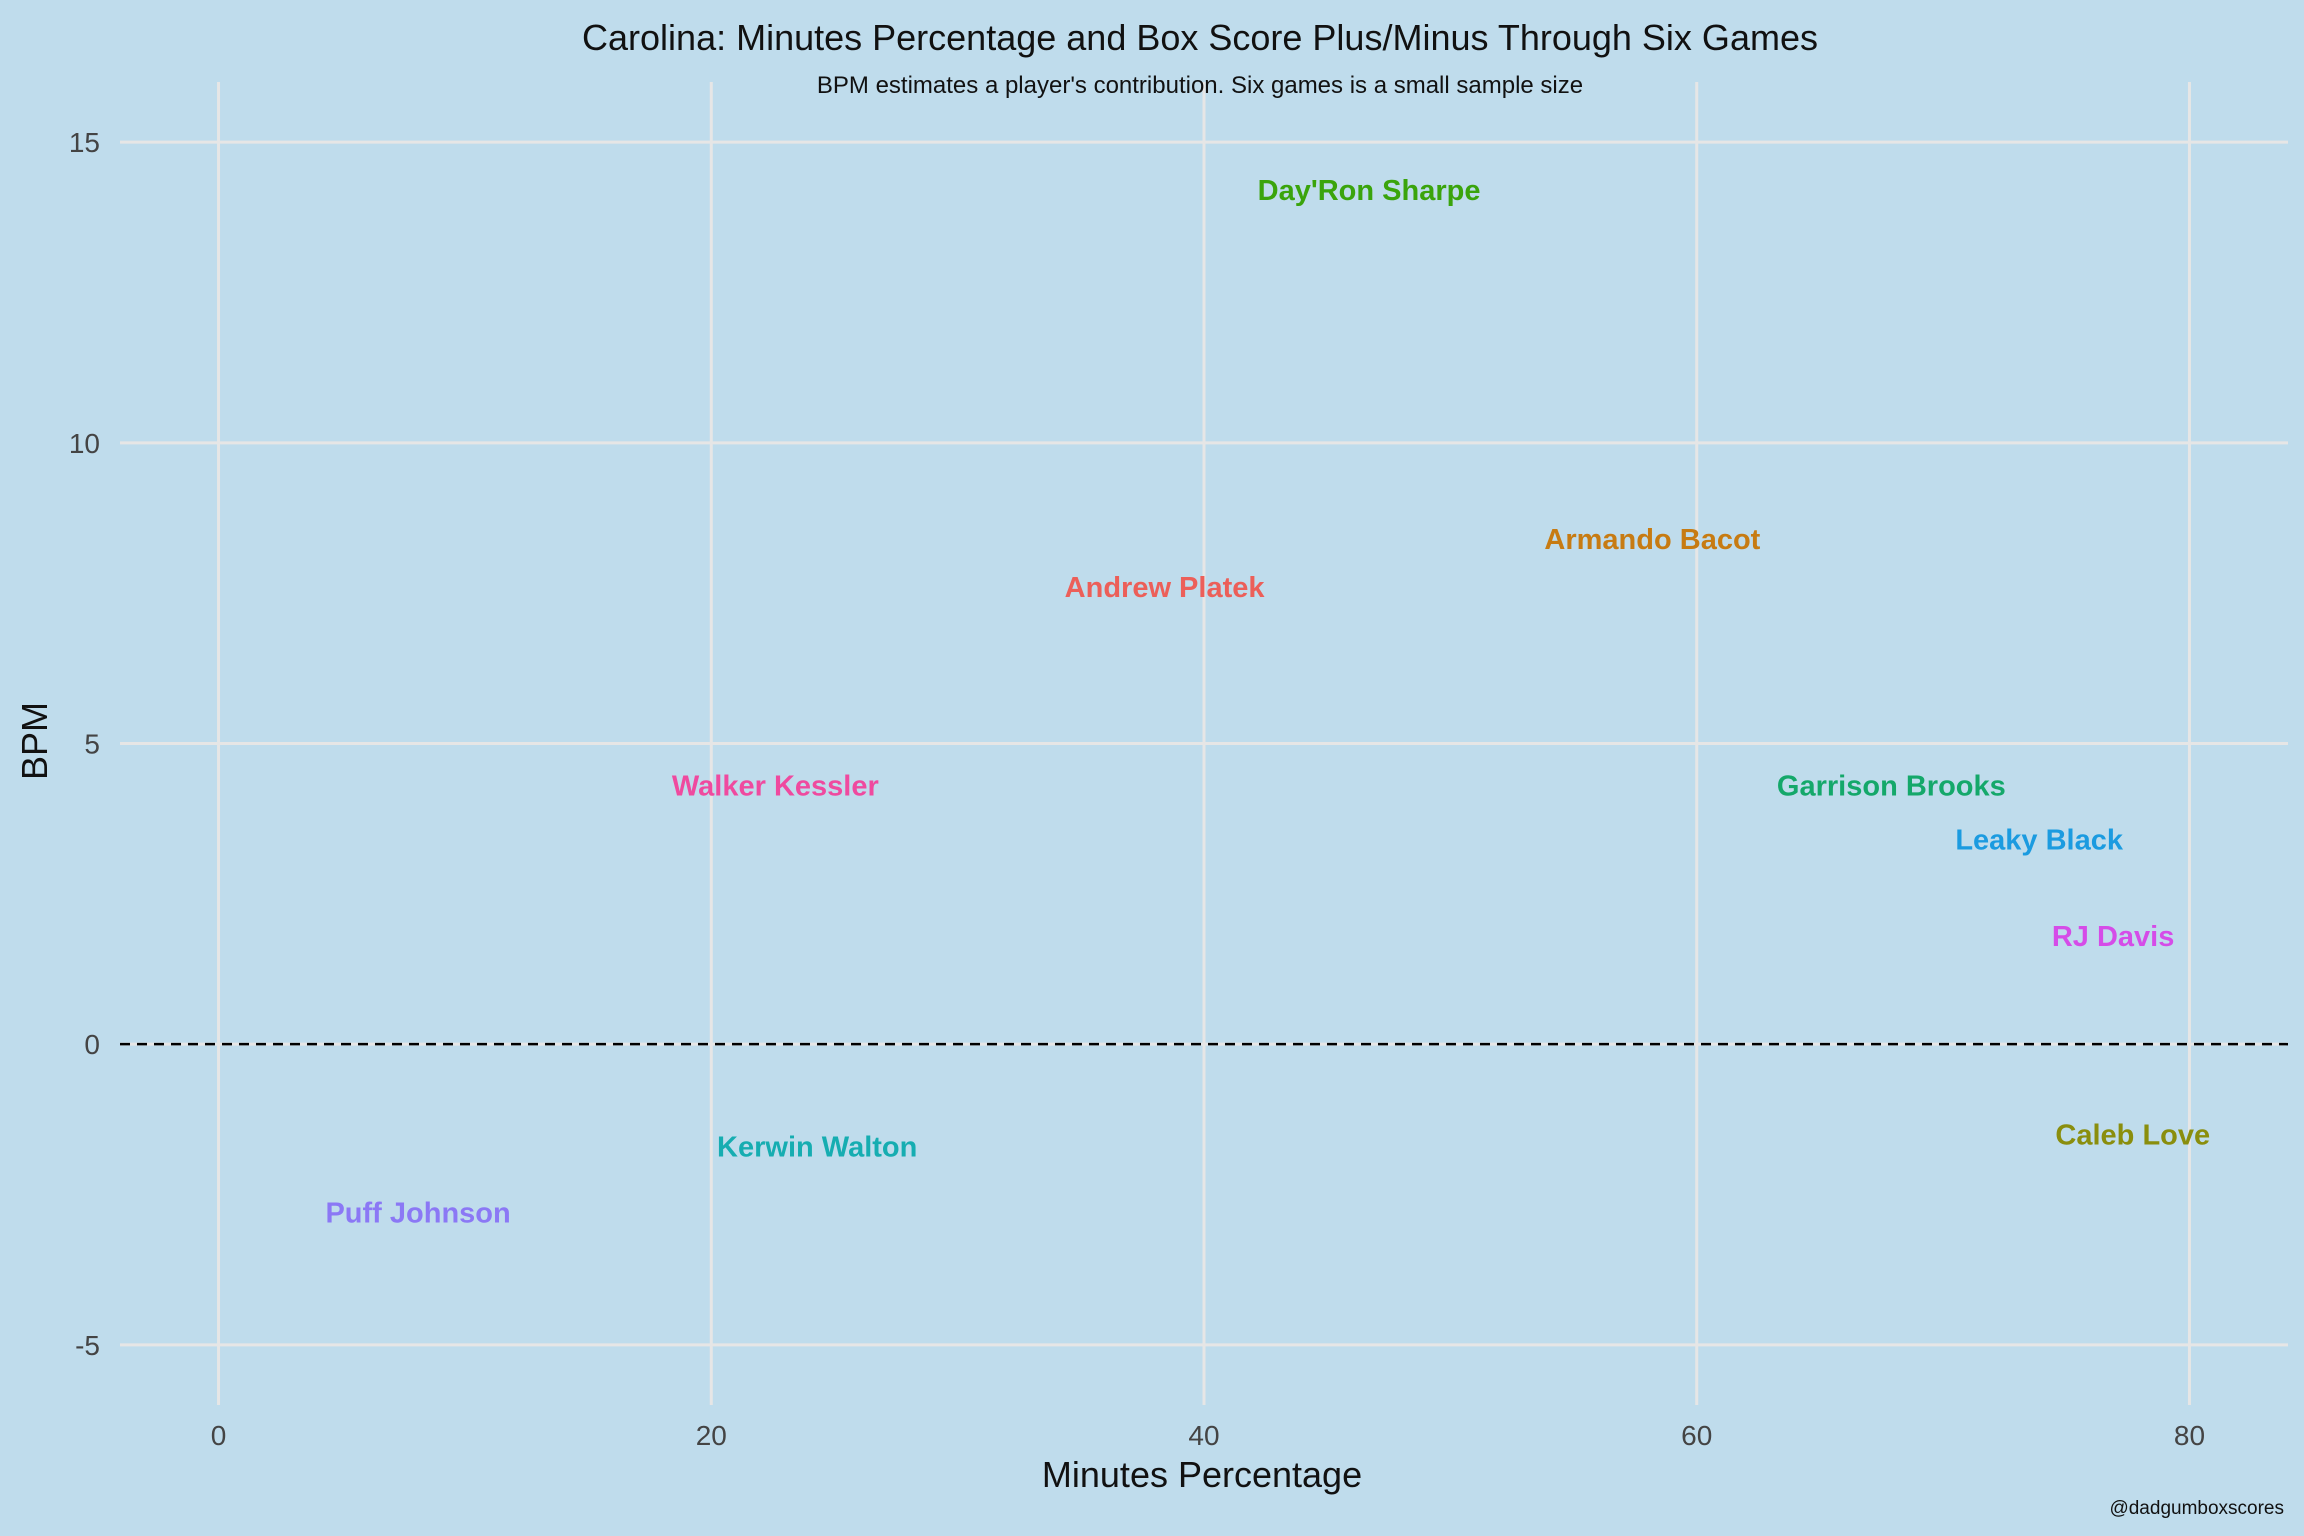  What do you see at coordinates (417, 1214) in the screenshot?
I see `player-label: Puff Johnson` at bounding box center [417, 1214].